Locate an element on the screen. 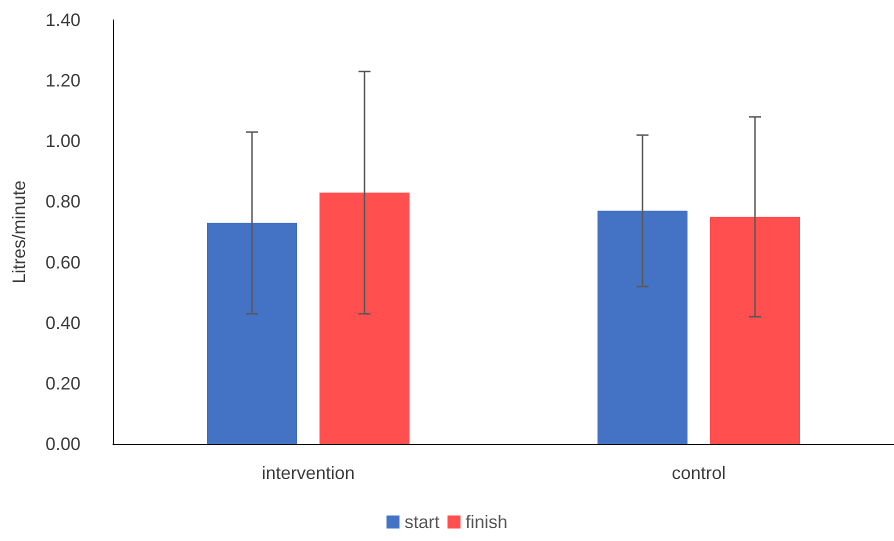  y-axis-title: Litres/minute is located at coordinates (19, 232).